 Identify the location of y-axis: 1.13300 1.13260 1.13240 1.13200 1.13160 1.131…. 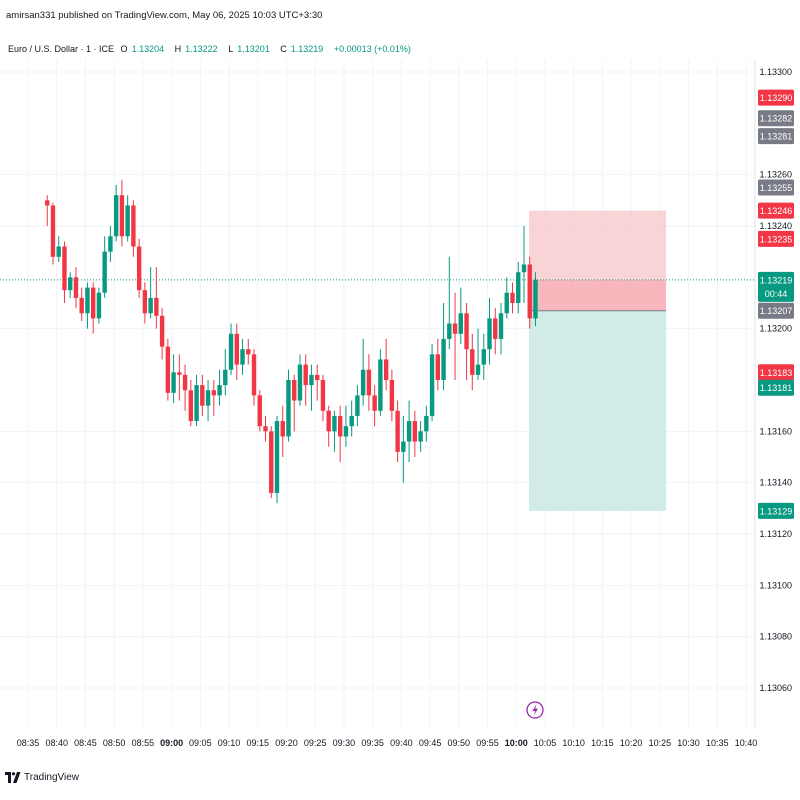
(775, 380).